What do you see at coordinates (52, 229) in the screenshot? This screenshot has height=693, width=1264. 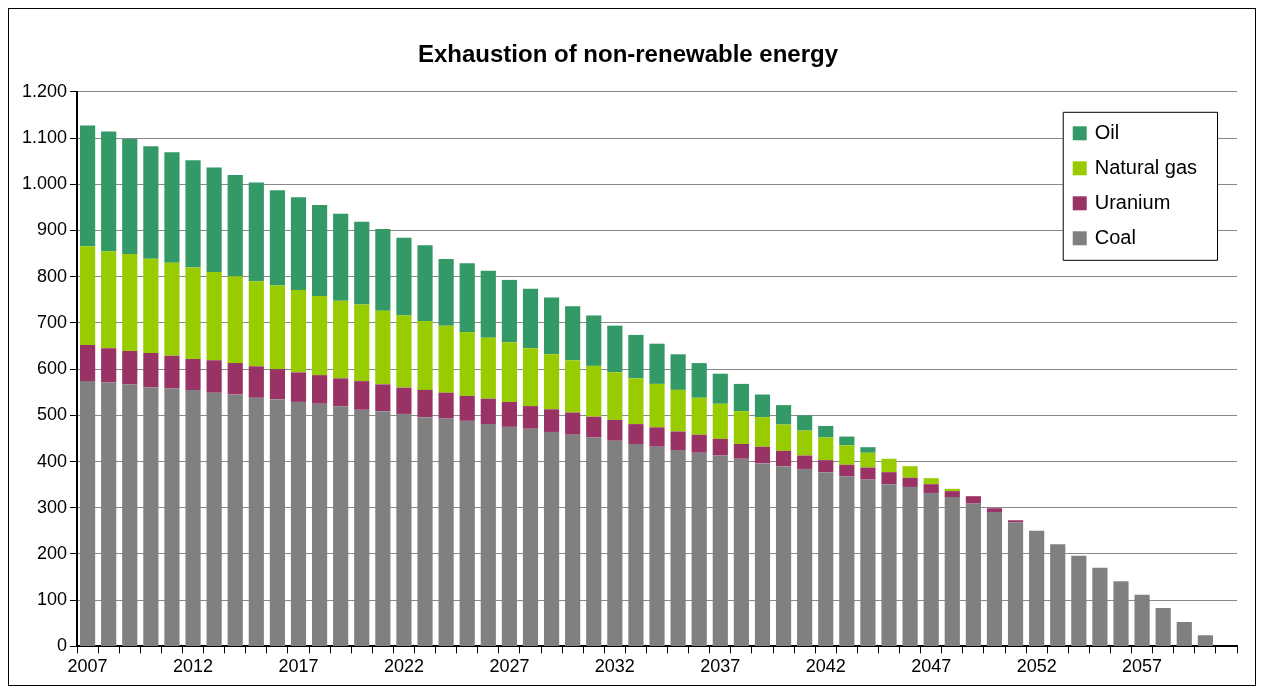 I see `y-tick-label: 900` at bounding box center [52, 229].